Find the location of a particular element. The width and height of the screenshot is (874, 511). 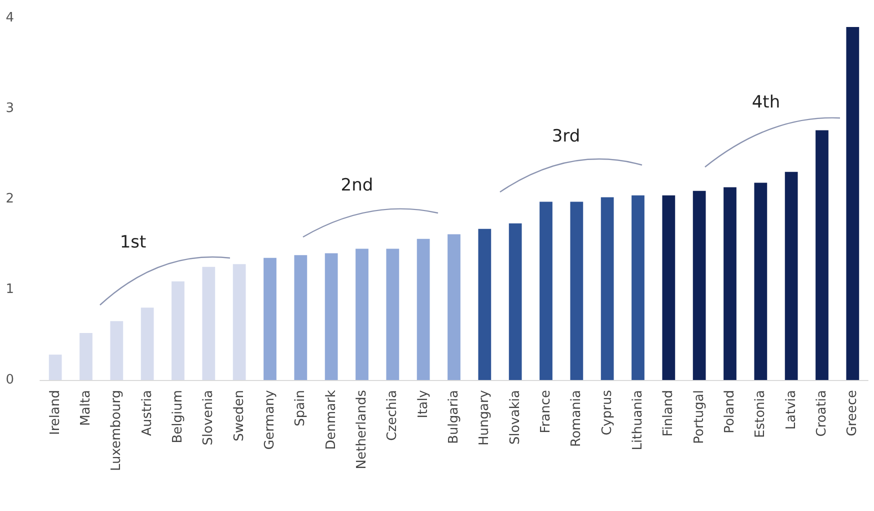

x-tick-label: Estonia is located at coordinates (760, 414).